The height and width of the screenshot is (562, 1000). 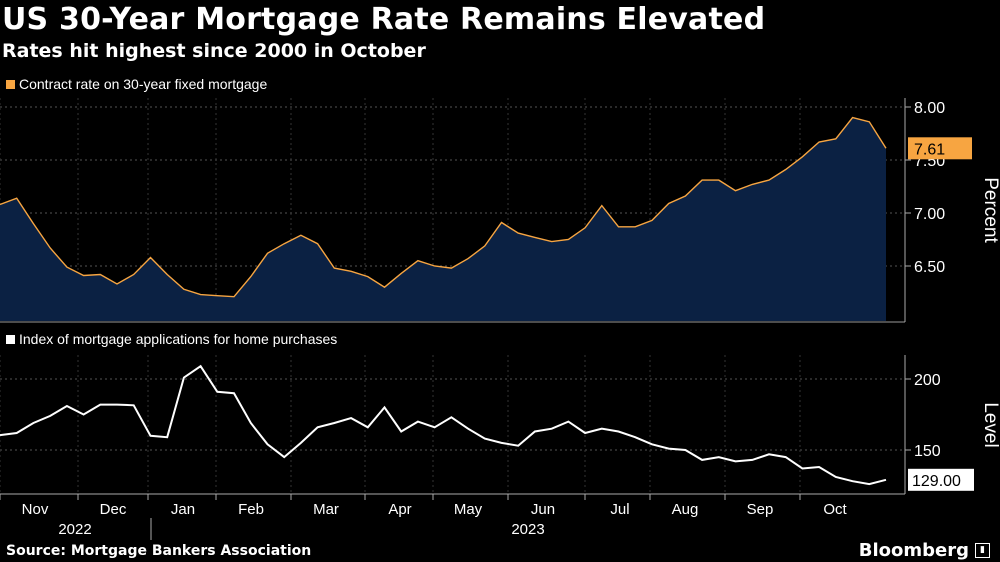 What do you see at coordinates (251, 509) in the screenshot?
I see `x-month-label: Feb` at bounding box center [251, 509].